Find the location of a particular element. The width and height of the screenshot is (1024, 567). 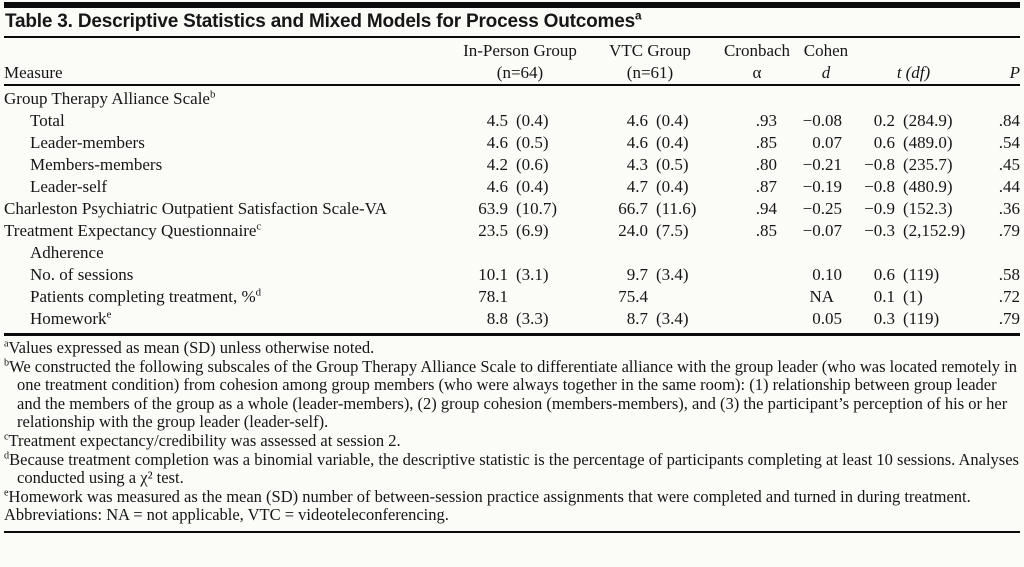

value-cell: .45 is located at coordinates (1009, 164).